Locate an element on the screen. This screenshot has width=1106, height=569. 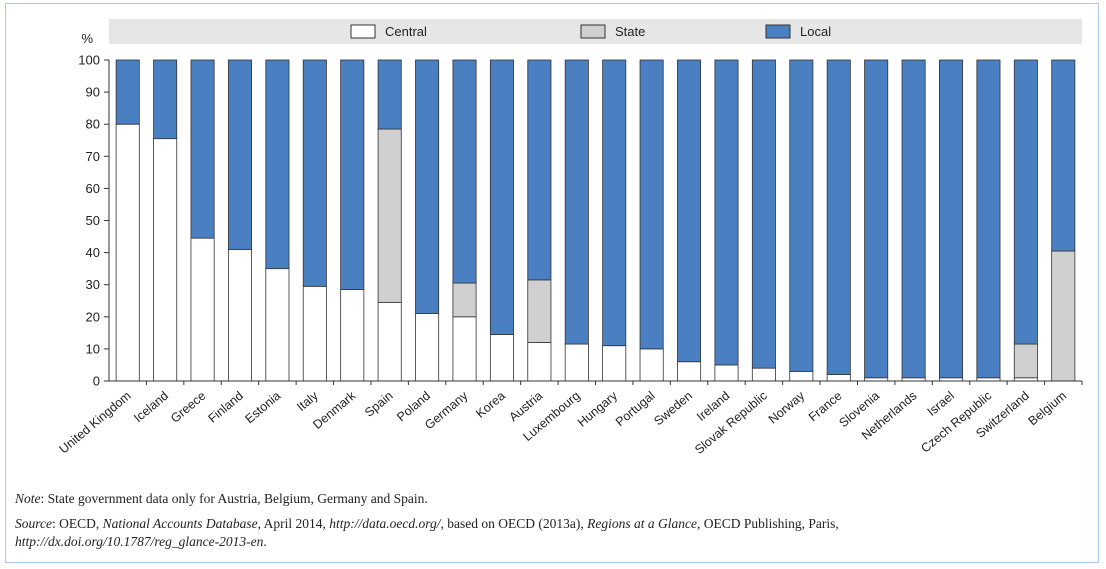
category-label: Norway is located at coordinates (787, 407).